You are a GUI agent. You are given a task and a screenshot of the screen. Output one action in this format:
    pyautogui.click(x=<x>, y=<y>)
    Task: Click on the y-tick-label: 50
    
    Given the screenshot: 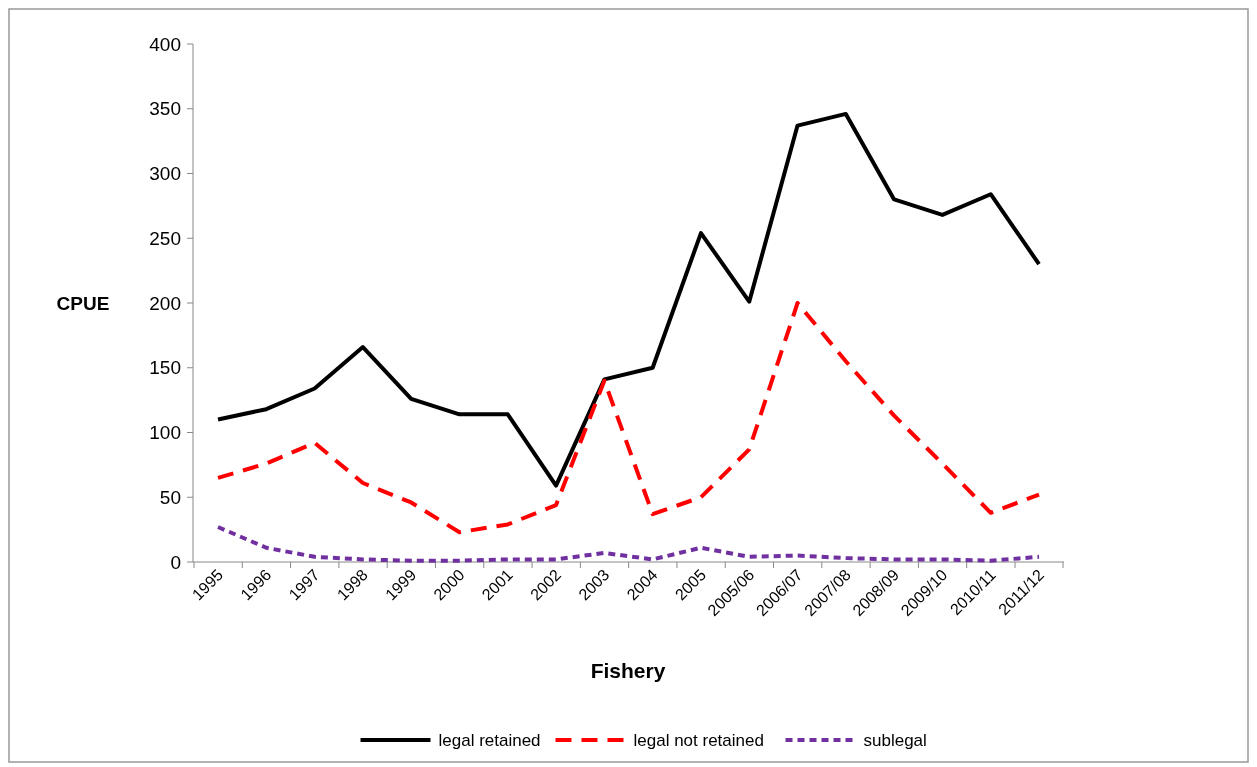 What is the action you would take?
    pyautogui.click(x=170, y=497)
    